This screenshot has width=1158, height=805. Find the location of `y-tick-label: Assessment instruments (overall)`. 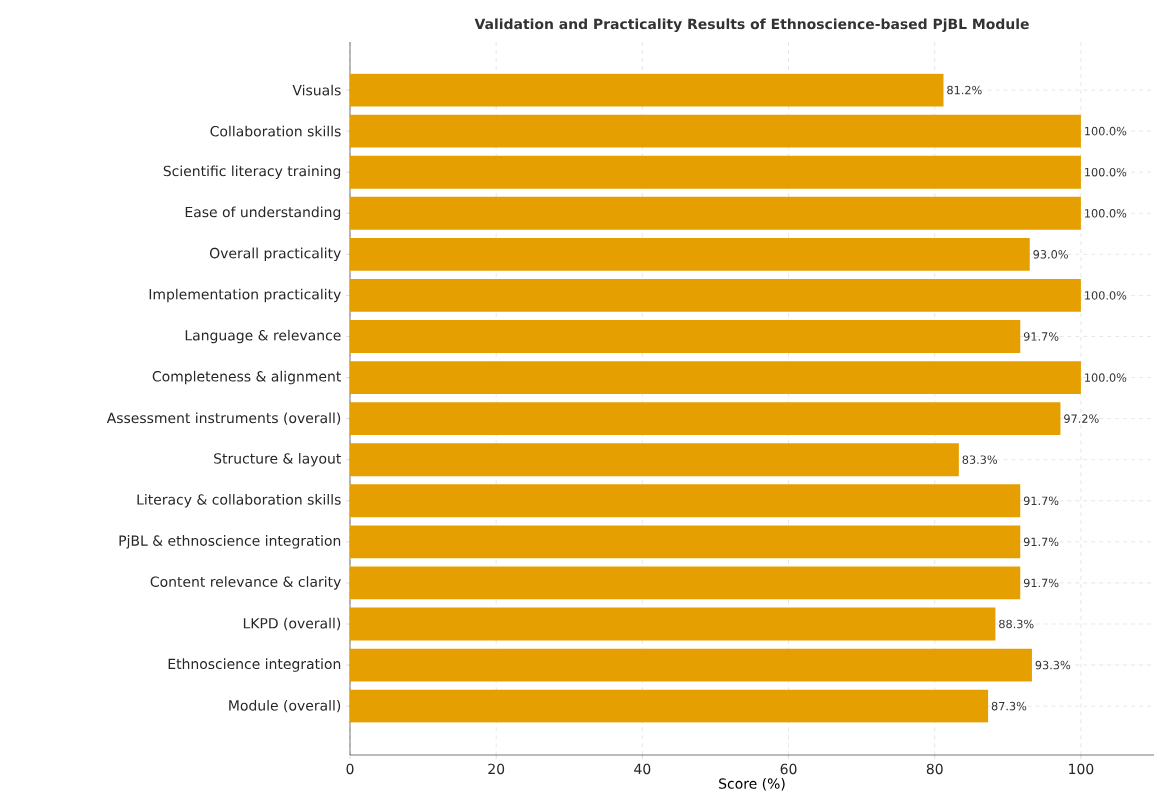

y-tick-label: Assessment instruments (overall) is located at coordinates (223, 418).